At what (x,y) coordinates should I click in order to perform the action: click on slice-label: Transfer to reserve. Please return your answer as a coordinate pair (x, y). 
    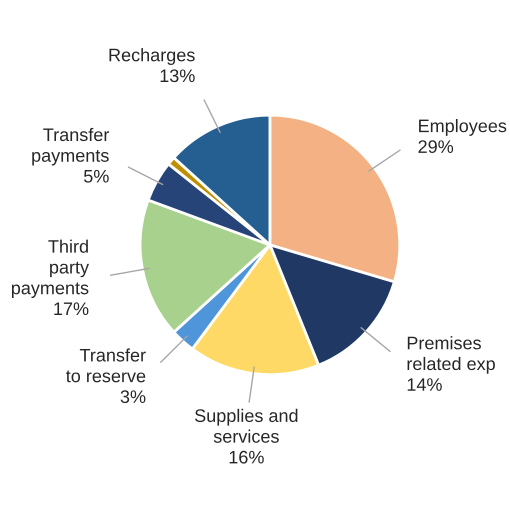
    Looking at the image, I should click on (106, 365).